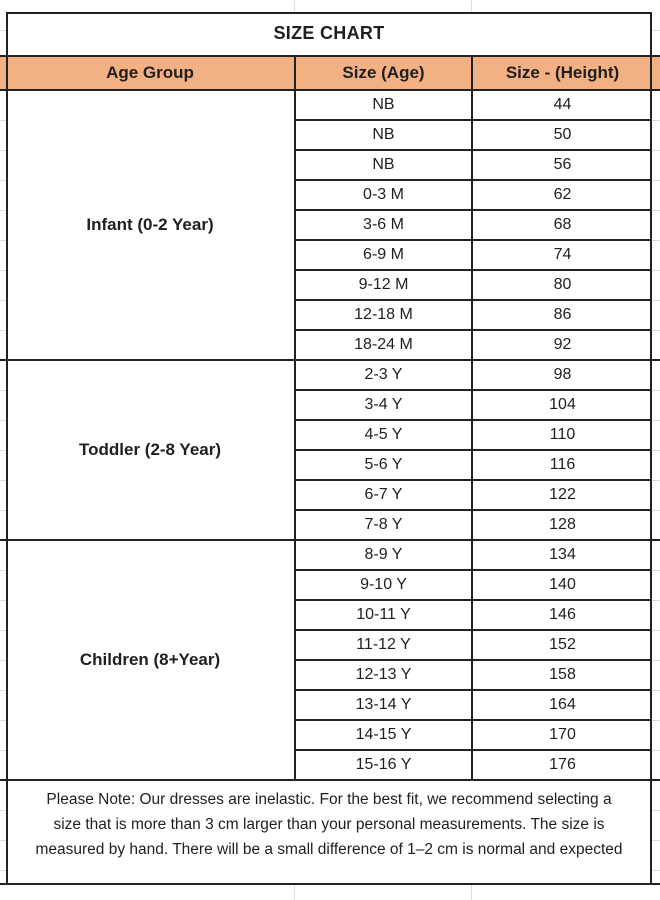  What do you see at coordinates (562, 226) in the screenshot?
I see `height-cell: 68` at bounding box center [562, 226].